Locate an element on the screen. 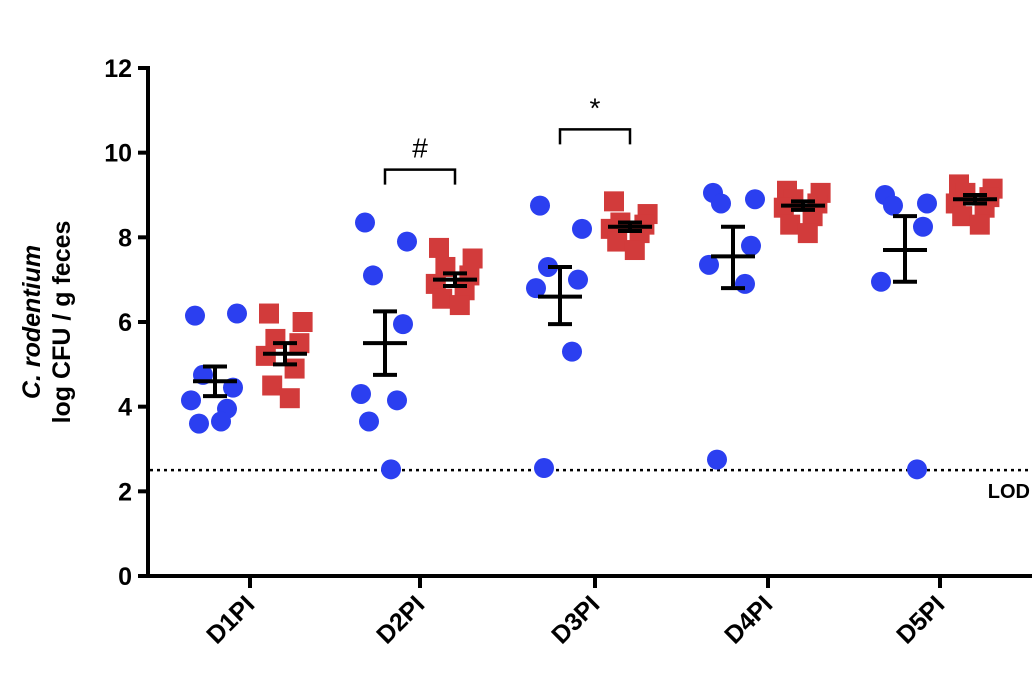 The width and height of the screenshot is (1034, 694). y-tick-label: 4 is located at coordinates (125, 408).